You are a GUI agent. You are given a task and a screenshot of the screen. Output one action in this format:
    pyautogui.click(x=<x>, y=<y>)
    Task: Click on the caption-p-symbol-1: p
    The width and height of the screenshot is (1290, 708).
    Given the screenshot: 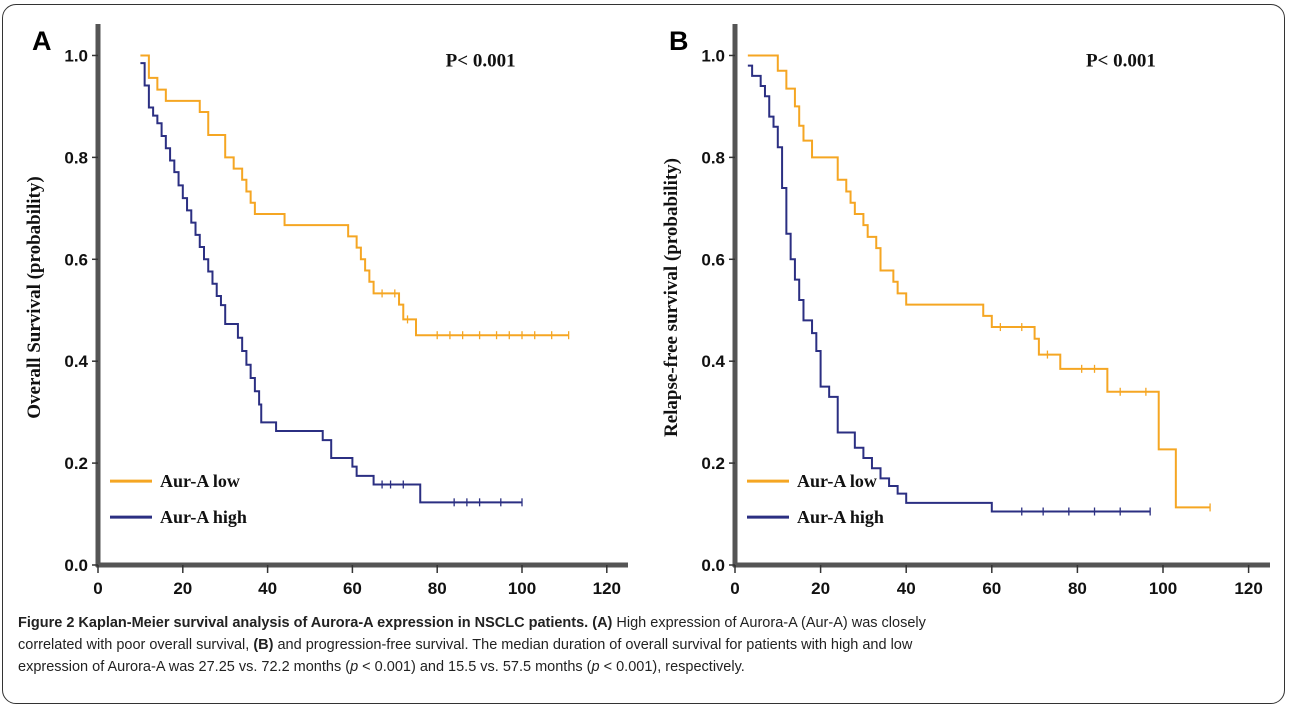 What is the action you would take?
    pyautogui.click(x=354, y=667)
    